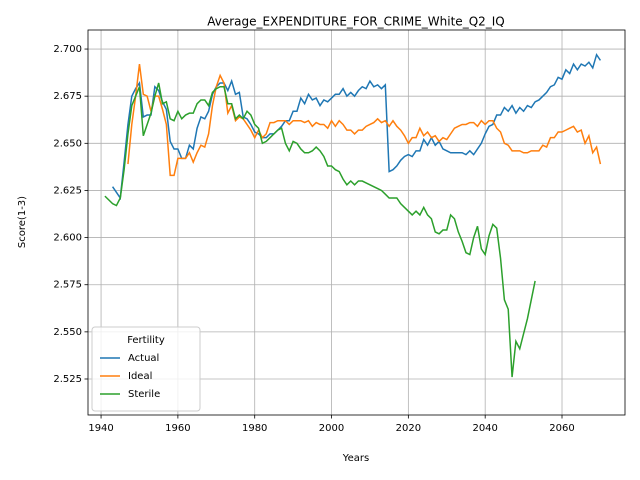 The height and width of the screenshot is (480, 640). What do you see at coordinates (144, 394) in the screenshot?
I see `legend-label: Sterile` at bounding box center [144, 394].